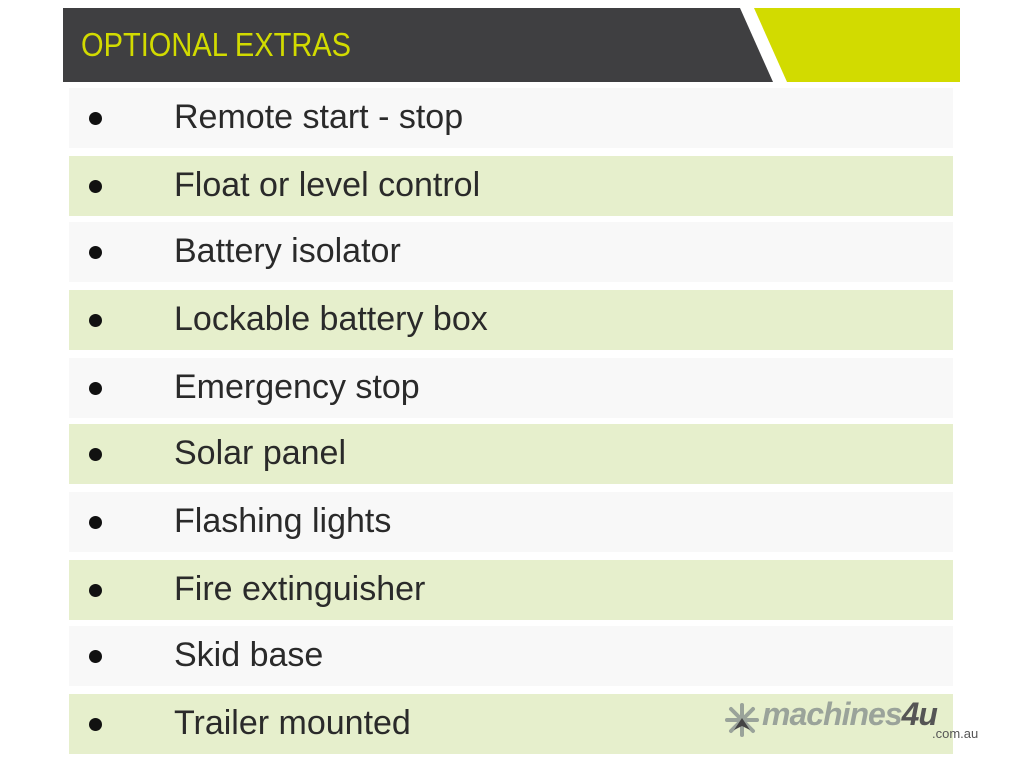 Image resolution: width=1024 pixels, height=768 pixels. Describe the element at coordinates (511, 320) in the screenshot. I see `list-item: Lockable battery box` at that location.